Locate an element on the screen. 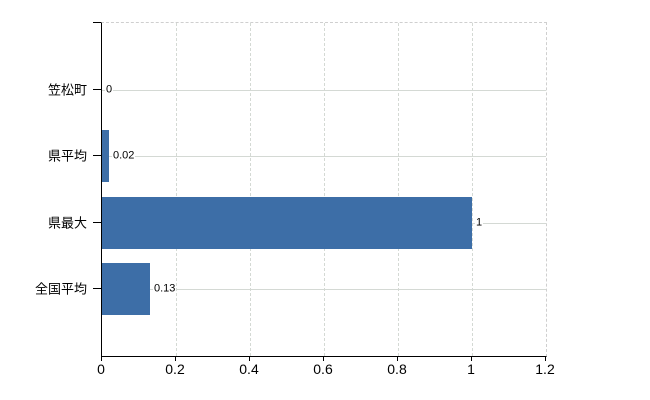 This screenshot has height=400, width=650. gridline-vertical-0.6 is located at coordinates (324, 189).